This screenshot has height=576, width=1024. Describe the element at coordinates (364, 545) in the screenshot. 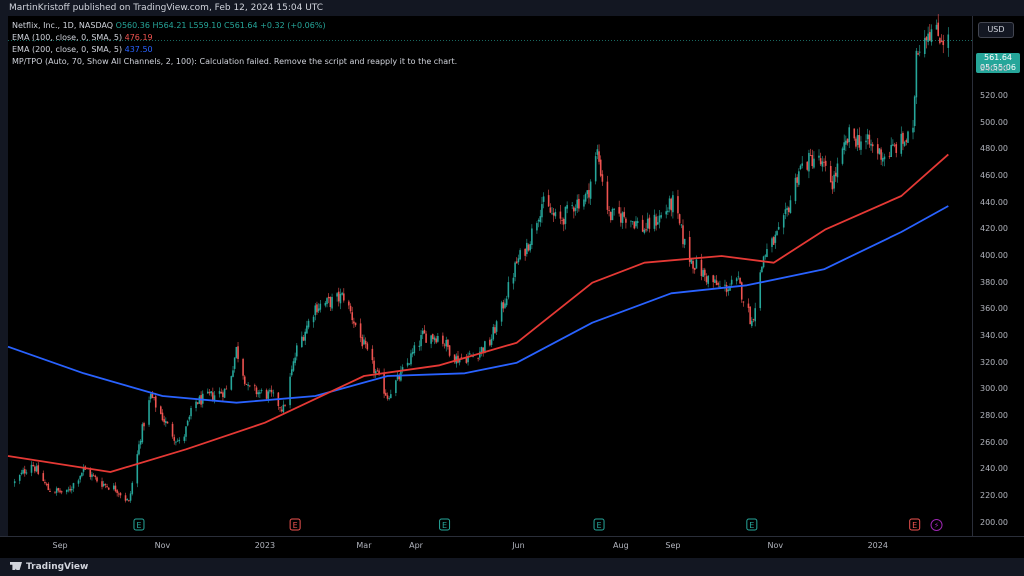

I see `x-tick-label: Mar` at that location.